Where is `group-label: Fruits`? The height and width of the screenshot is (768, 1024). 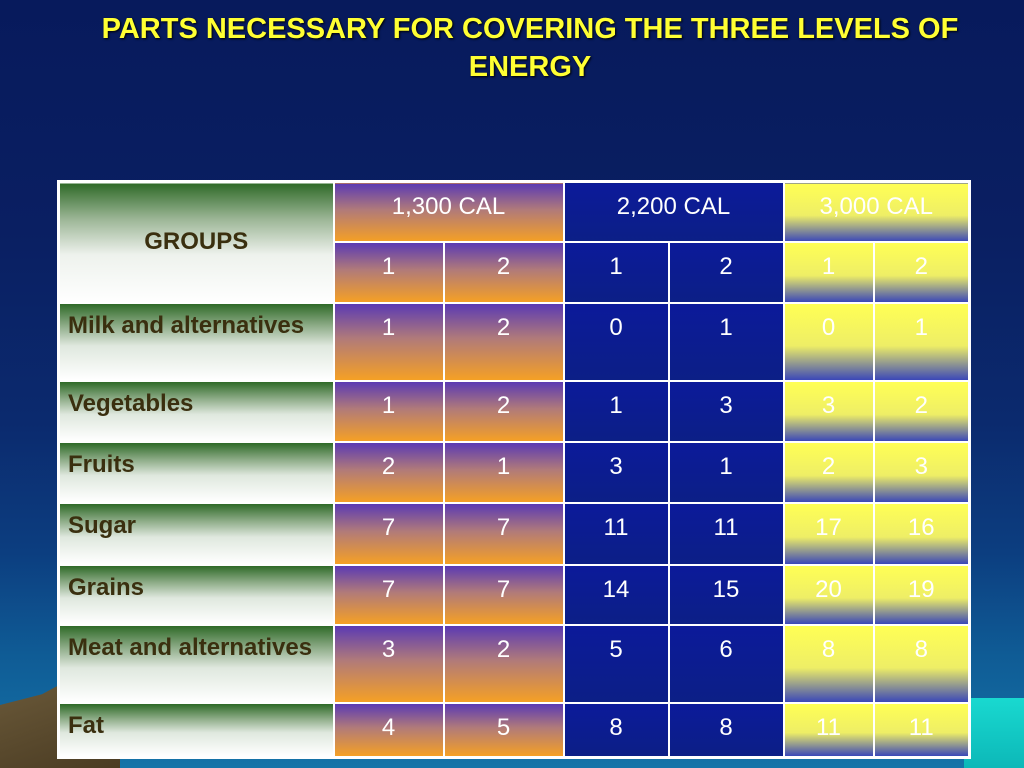
group-label: Fruits is located at coordinates (196, 472).